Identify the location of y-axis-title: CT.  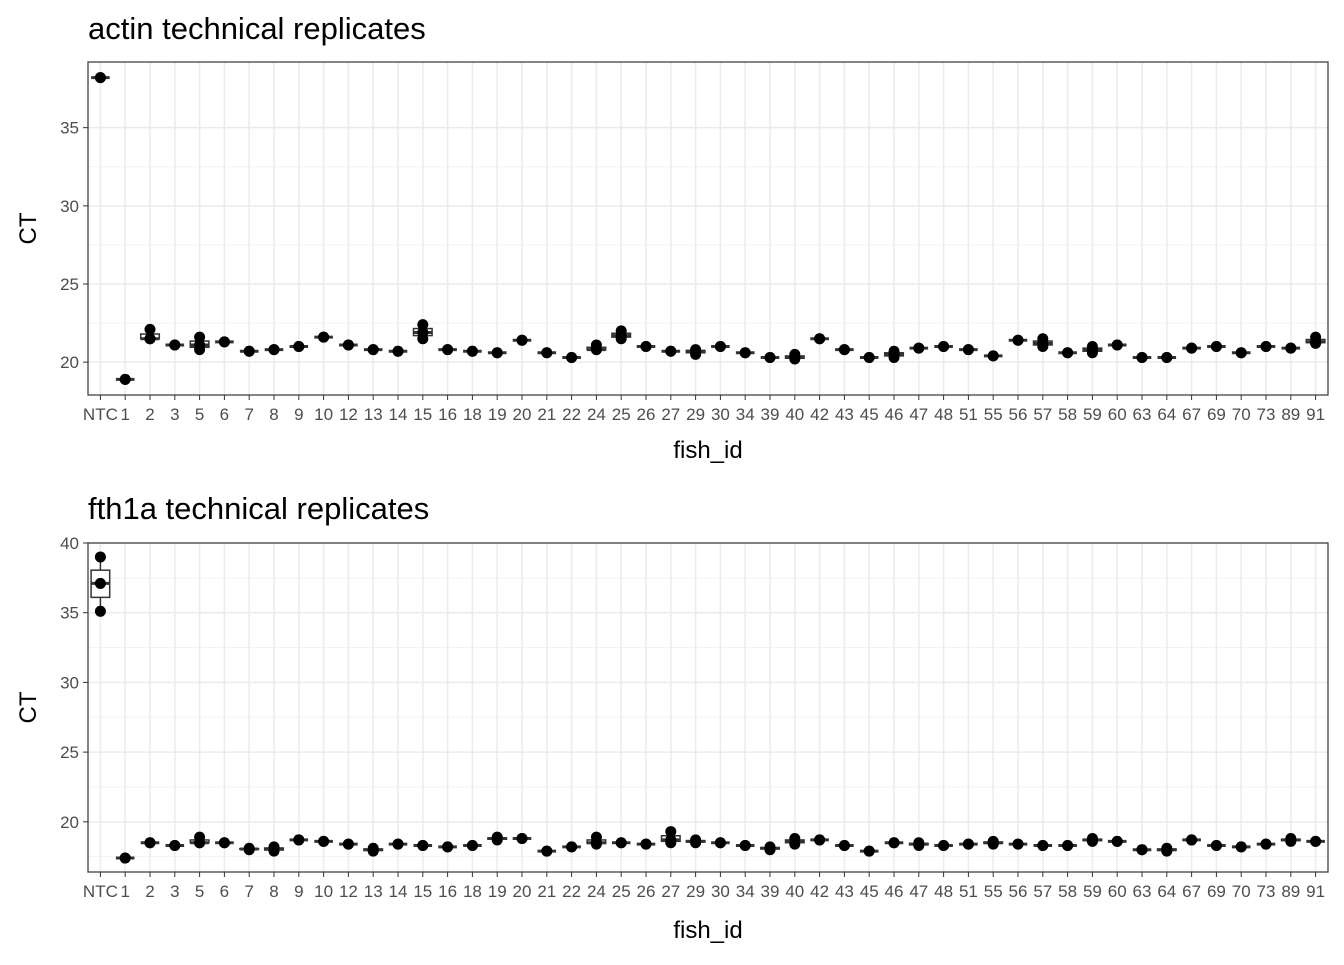
(28, 228).